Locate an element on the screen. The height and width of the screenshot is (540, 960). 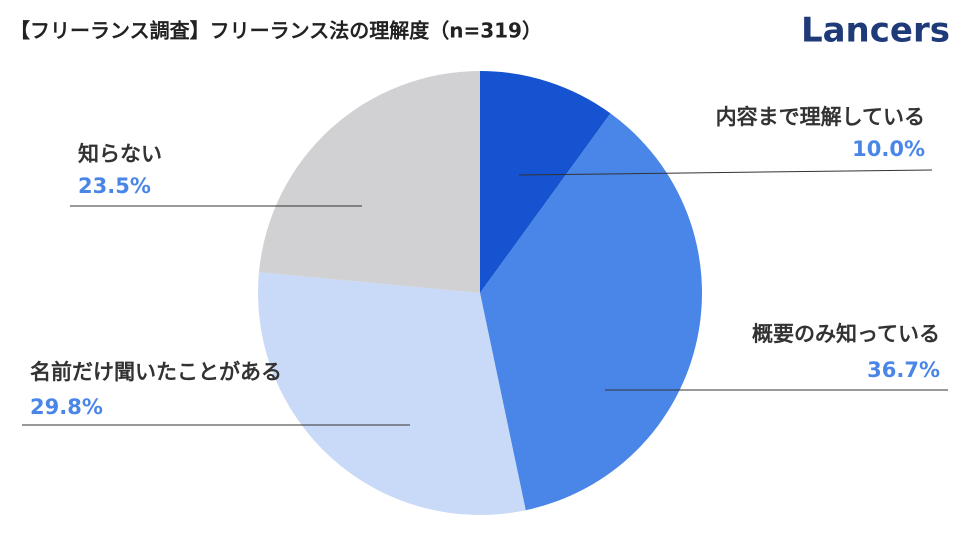
category-label: 名前だけ聞いたことがある is located at coordinates (156, 372).